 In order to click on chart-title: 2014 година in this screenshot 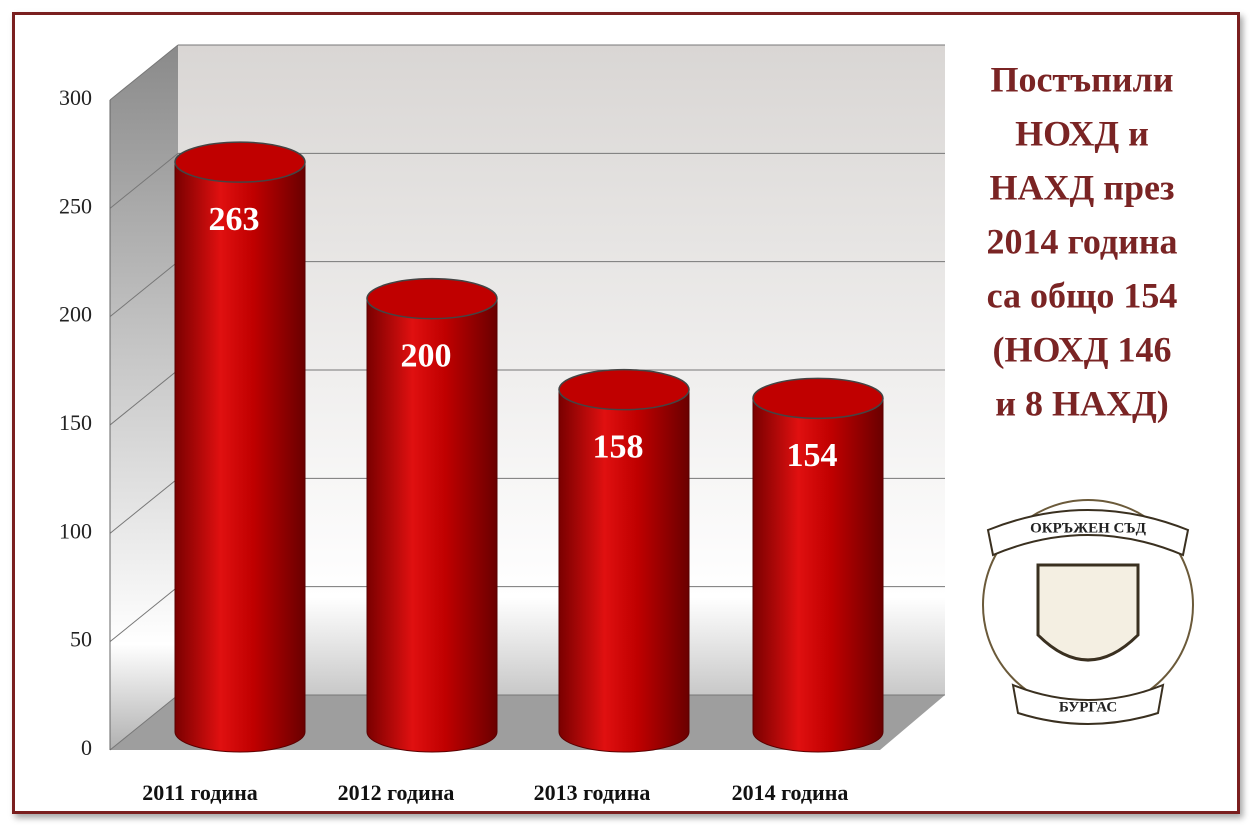, I will do `click(1081, 241)`.